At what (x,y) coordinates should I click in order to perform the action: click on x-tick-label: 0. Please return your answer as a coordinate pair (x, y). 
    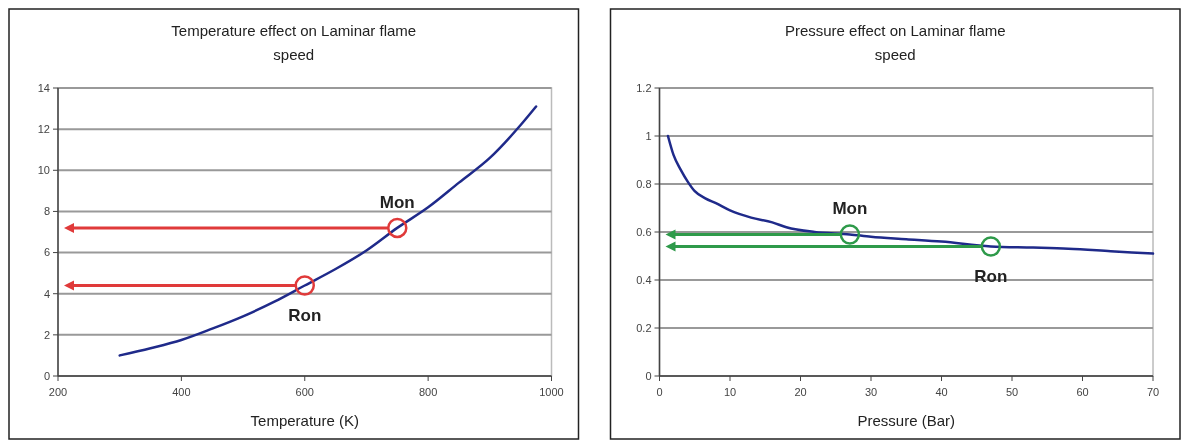
    Looking at the image, I should click on (659, 392).